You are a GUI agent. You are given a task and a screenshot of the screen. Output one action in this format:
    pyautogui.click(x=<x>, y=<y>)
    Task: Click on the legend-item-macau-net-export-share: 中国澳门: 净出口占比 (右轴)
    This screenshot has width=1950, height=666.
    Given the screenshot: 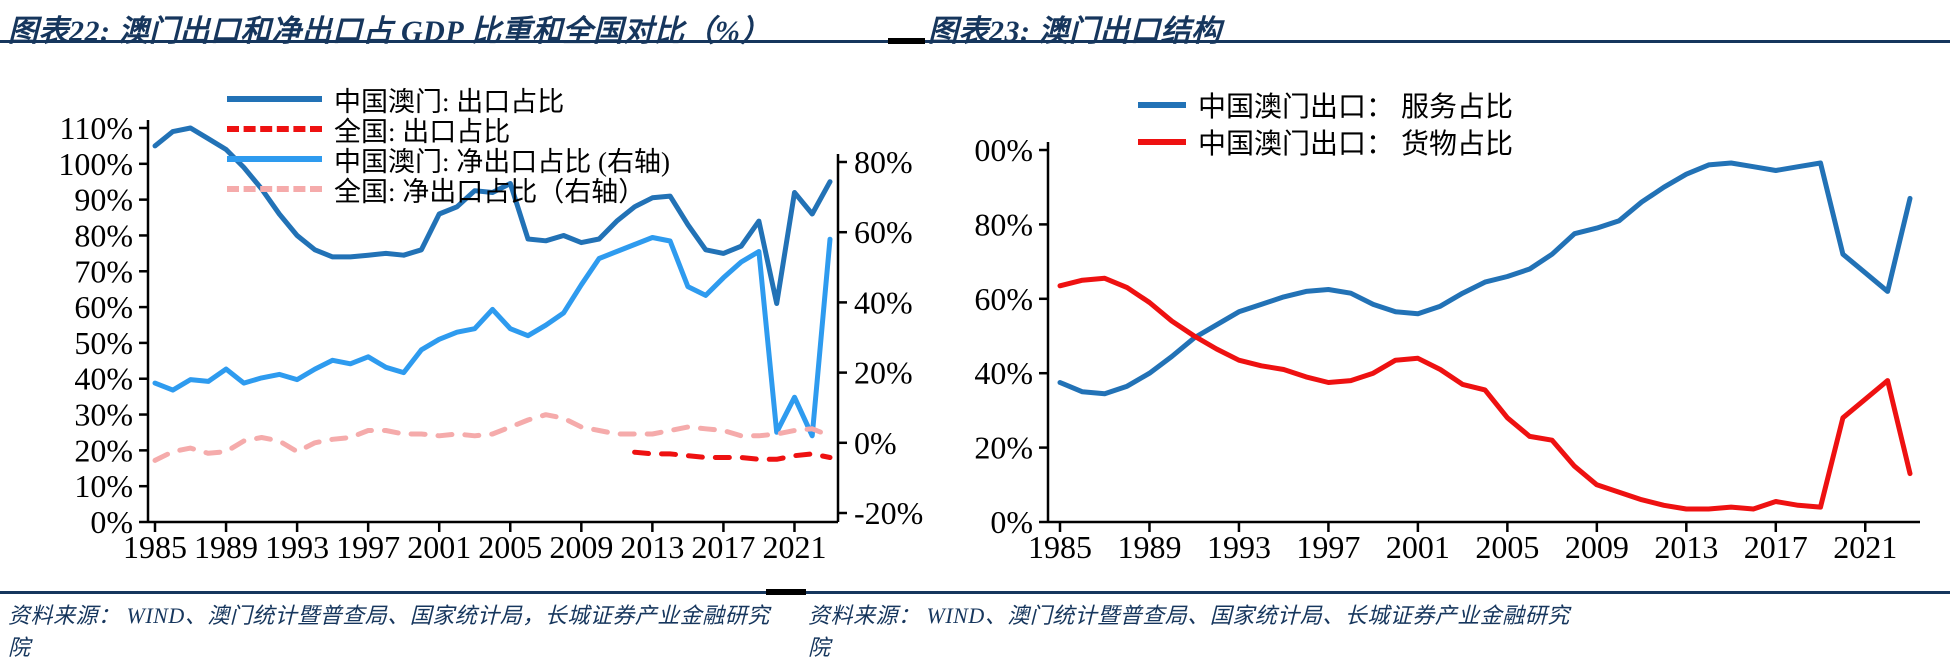 What is the action you would take?
    pyautogui.click(x=448, y=160)
    